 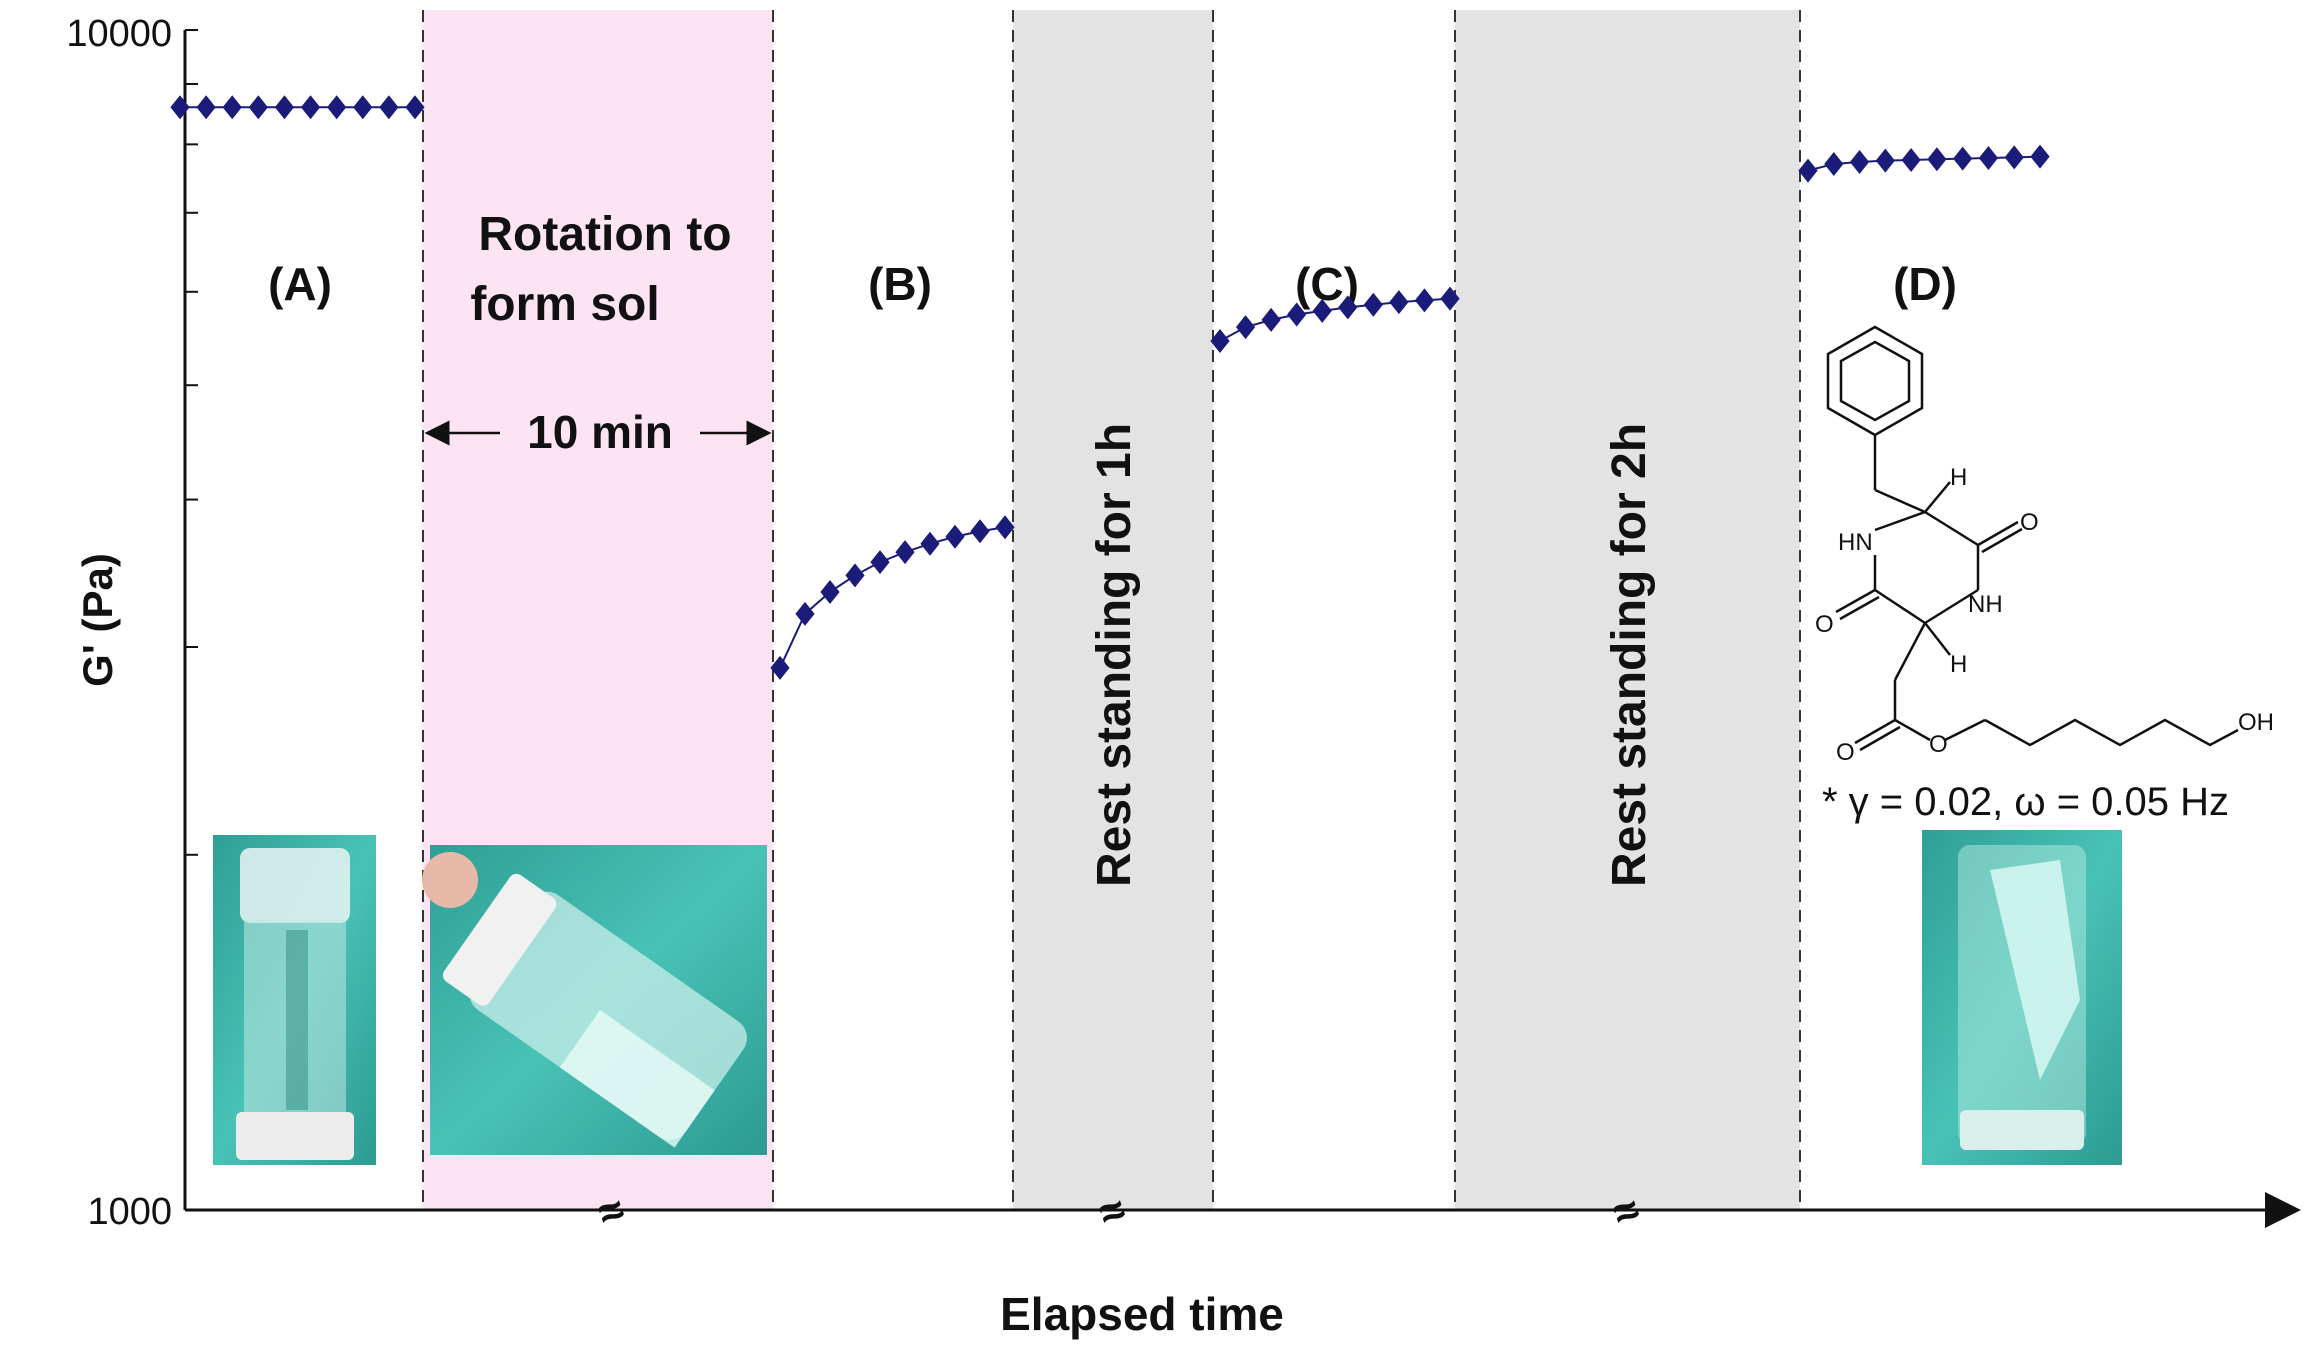 I want to click on segment-label-a: (A), so click(x=300, y=284).